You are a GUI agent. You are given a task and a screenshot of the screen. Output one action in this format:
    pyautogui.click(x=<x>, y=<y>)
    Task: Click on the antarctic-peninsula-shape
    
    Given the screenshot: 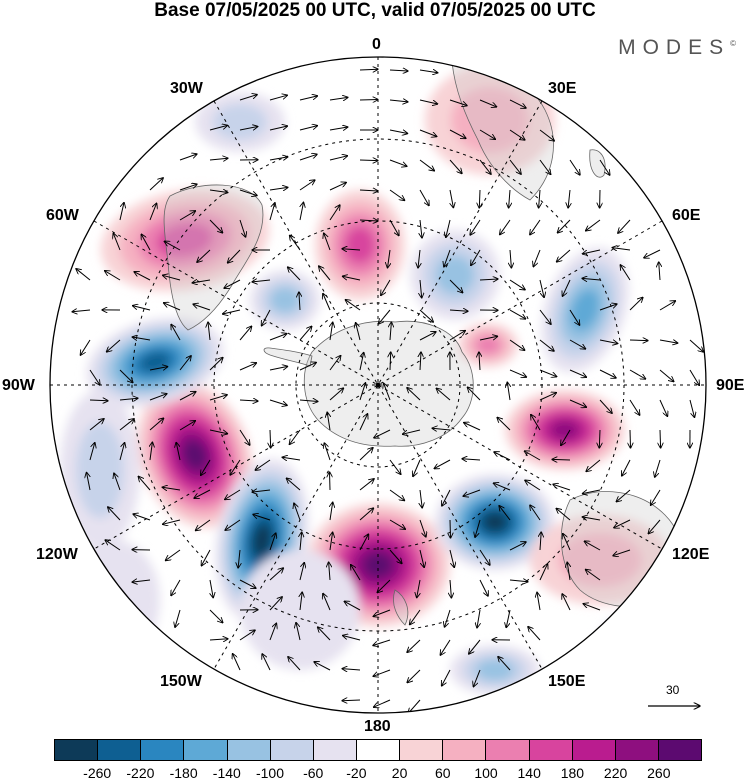 What is the action you would take?
    pyautogui.click(x=288, y=357)
    